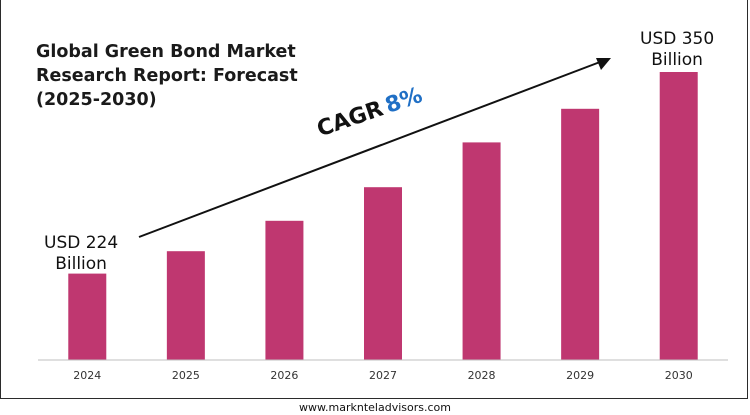 The height and width of the screenshot is (415, 750). I want to click on x-tick-label: 2026, so click(284, 375).